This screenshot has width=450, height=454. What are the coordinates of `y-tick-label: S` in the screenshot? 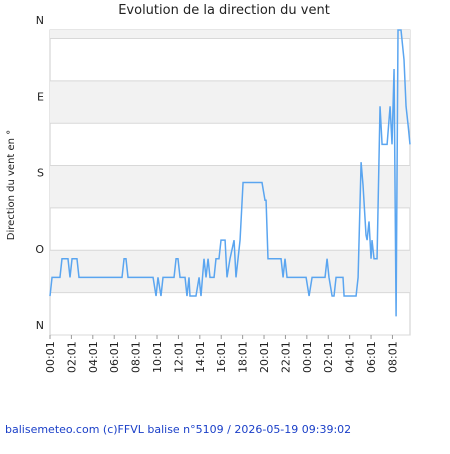 It's located at (40, 173).